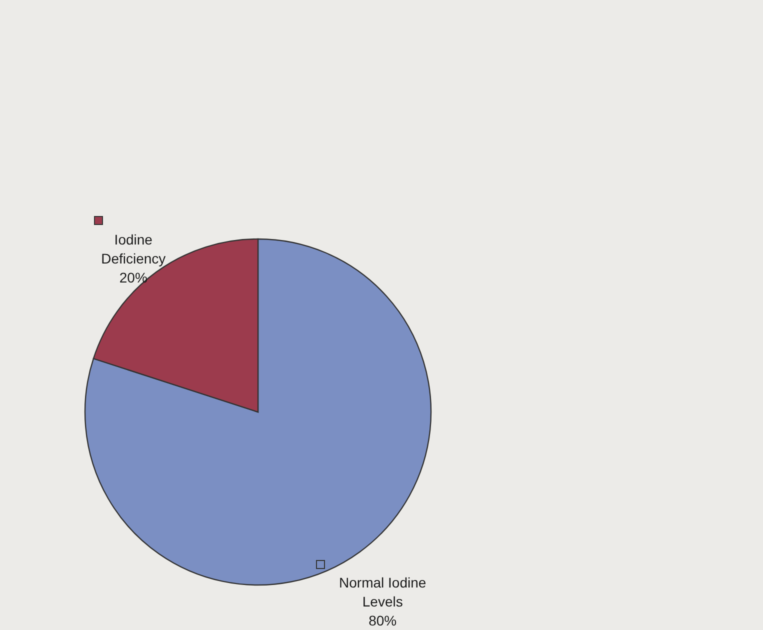 This screenshot has height=630, width=763. I want to click on legend-label: Iodine Deficiency, so click(133, 248).